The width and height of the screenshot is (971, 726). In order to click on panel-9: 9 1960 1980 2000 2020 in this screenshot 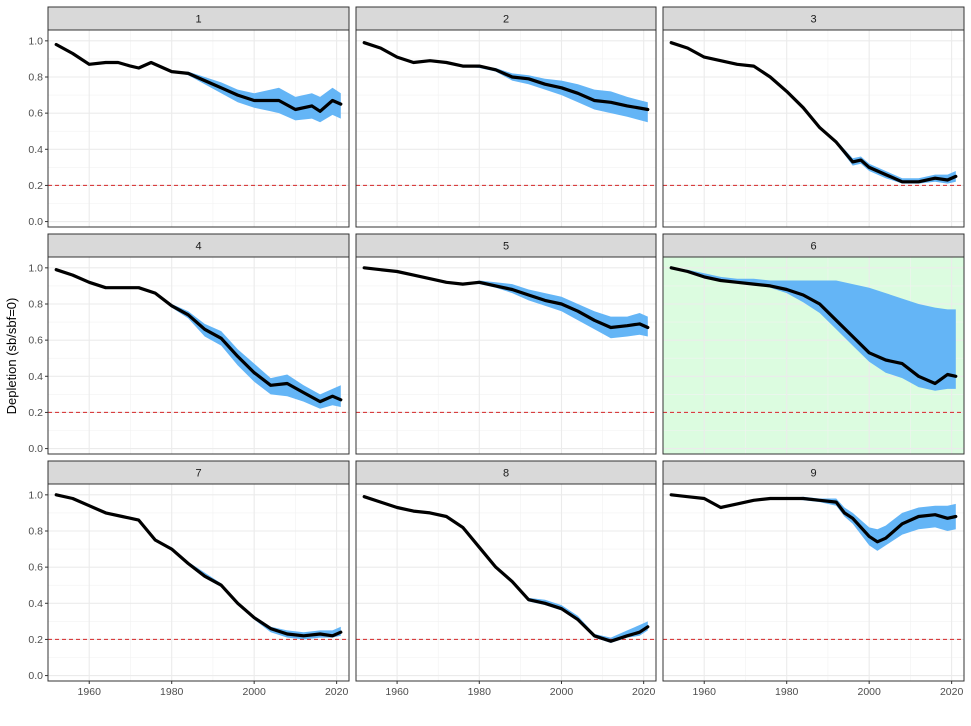, I will do `click(813, 579)`.